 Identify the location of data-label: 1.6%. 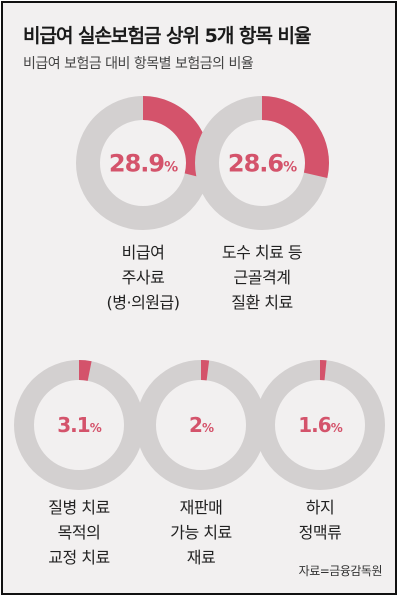
(320, 425).